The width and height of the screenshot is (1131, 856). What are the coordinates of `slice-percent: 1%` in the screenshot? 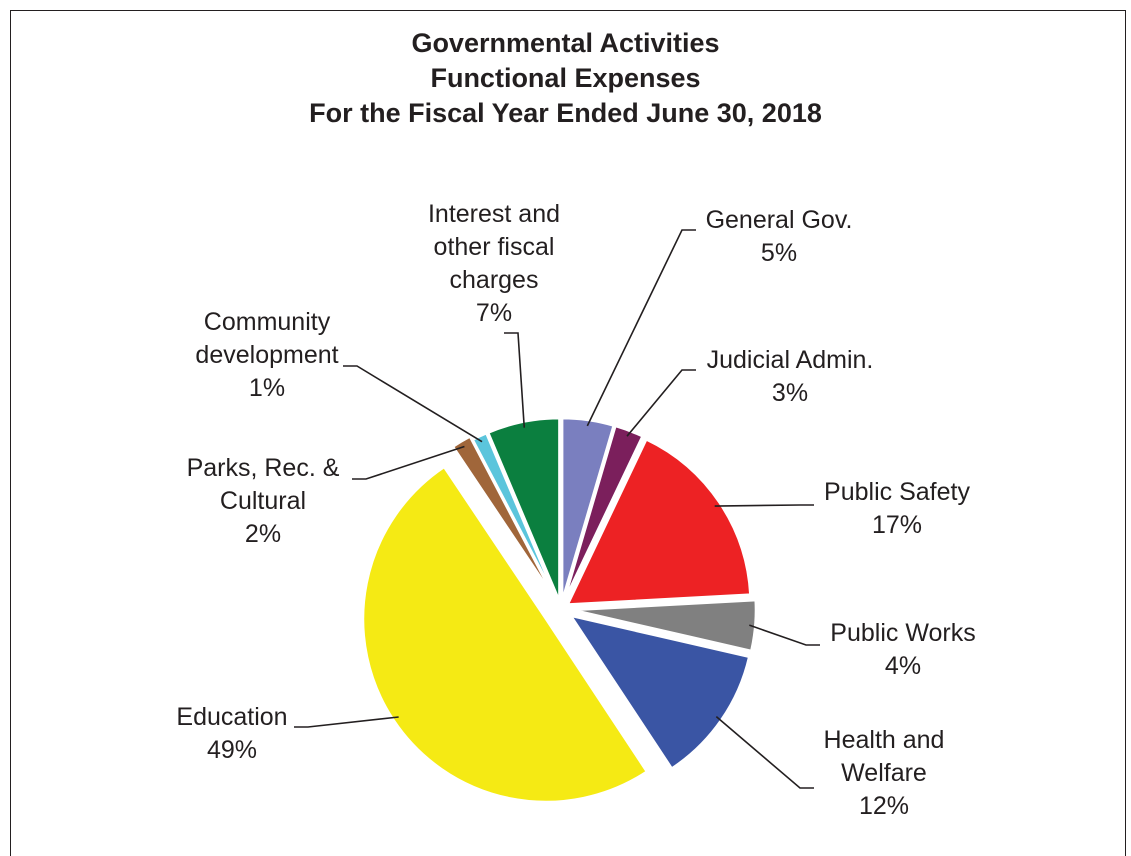 It's located at (267, 388).